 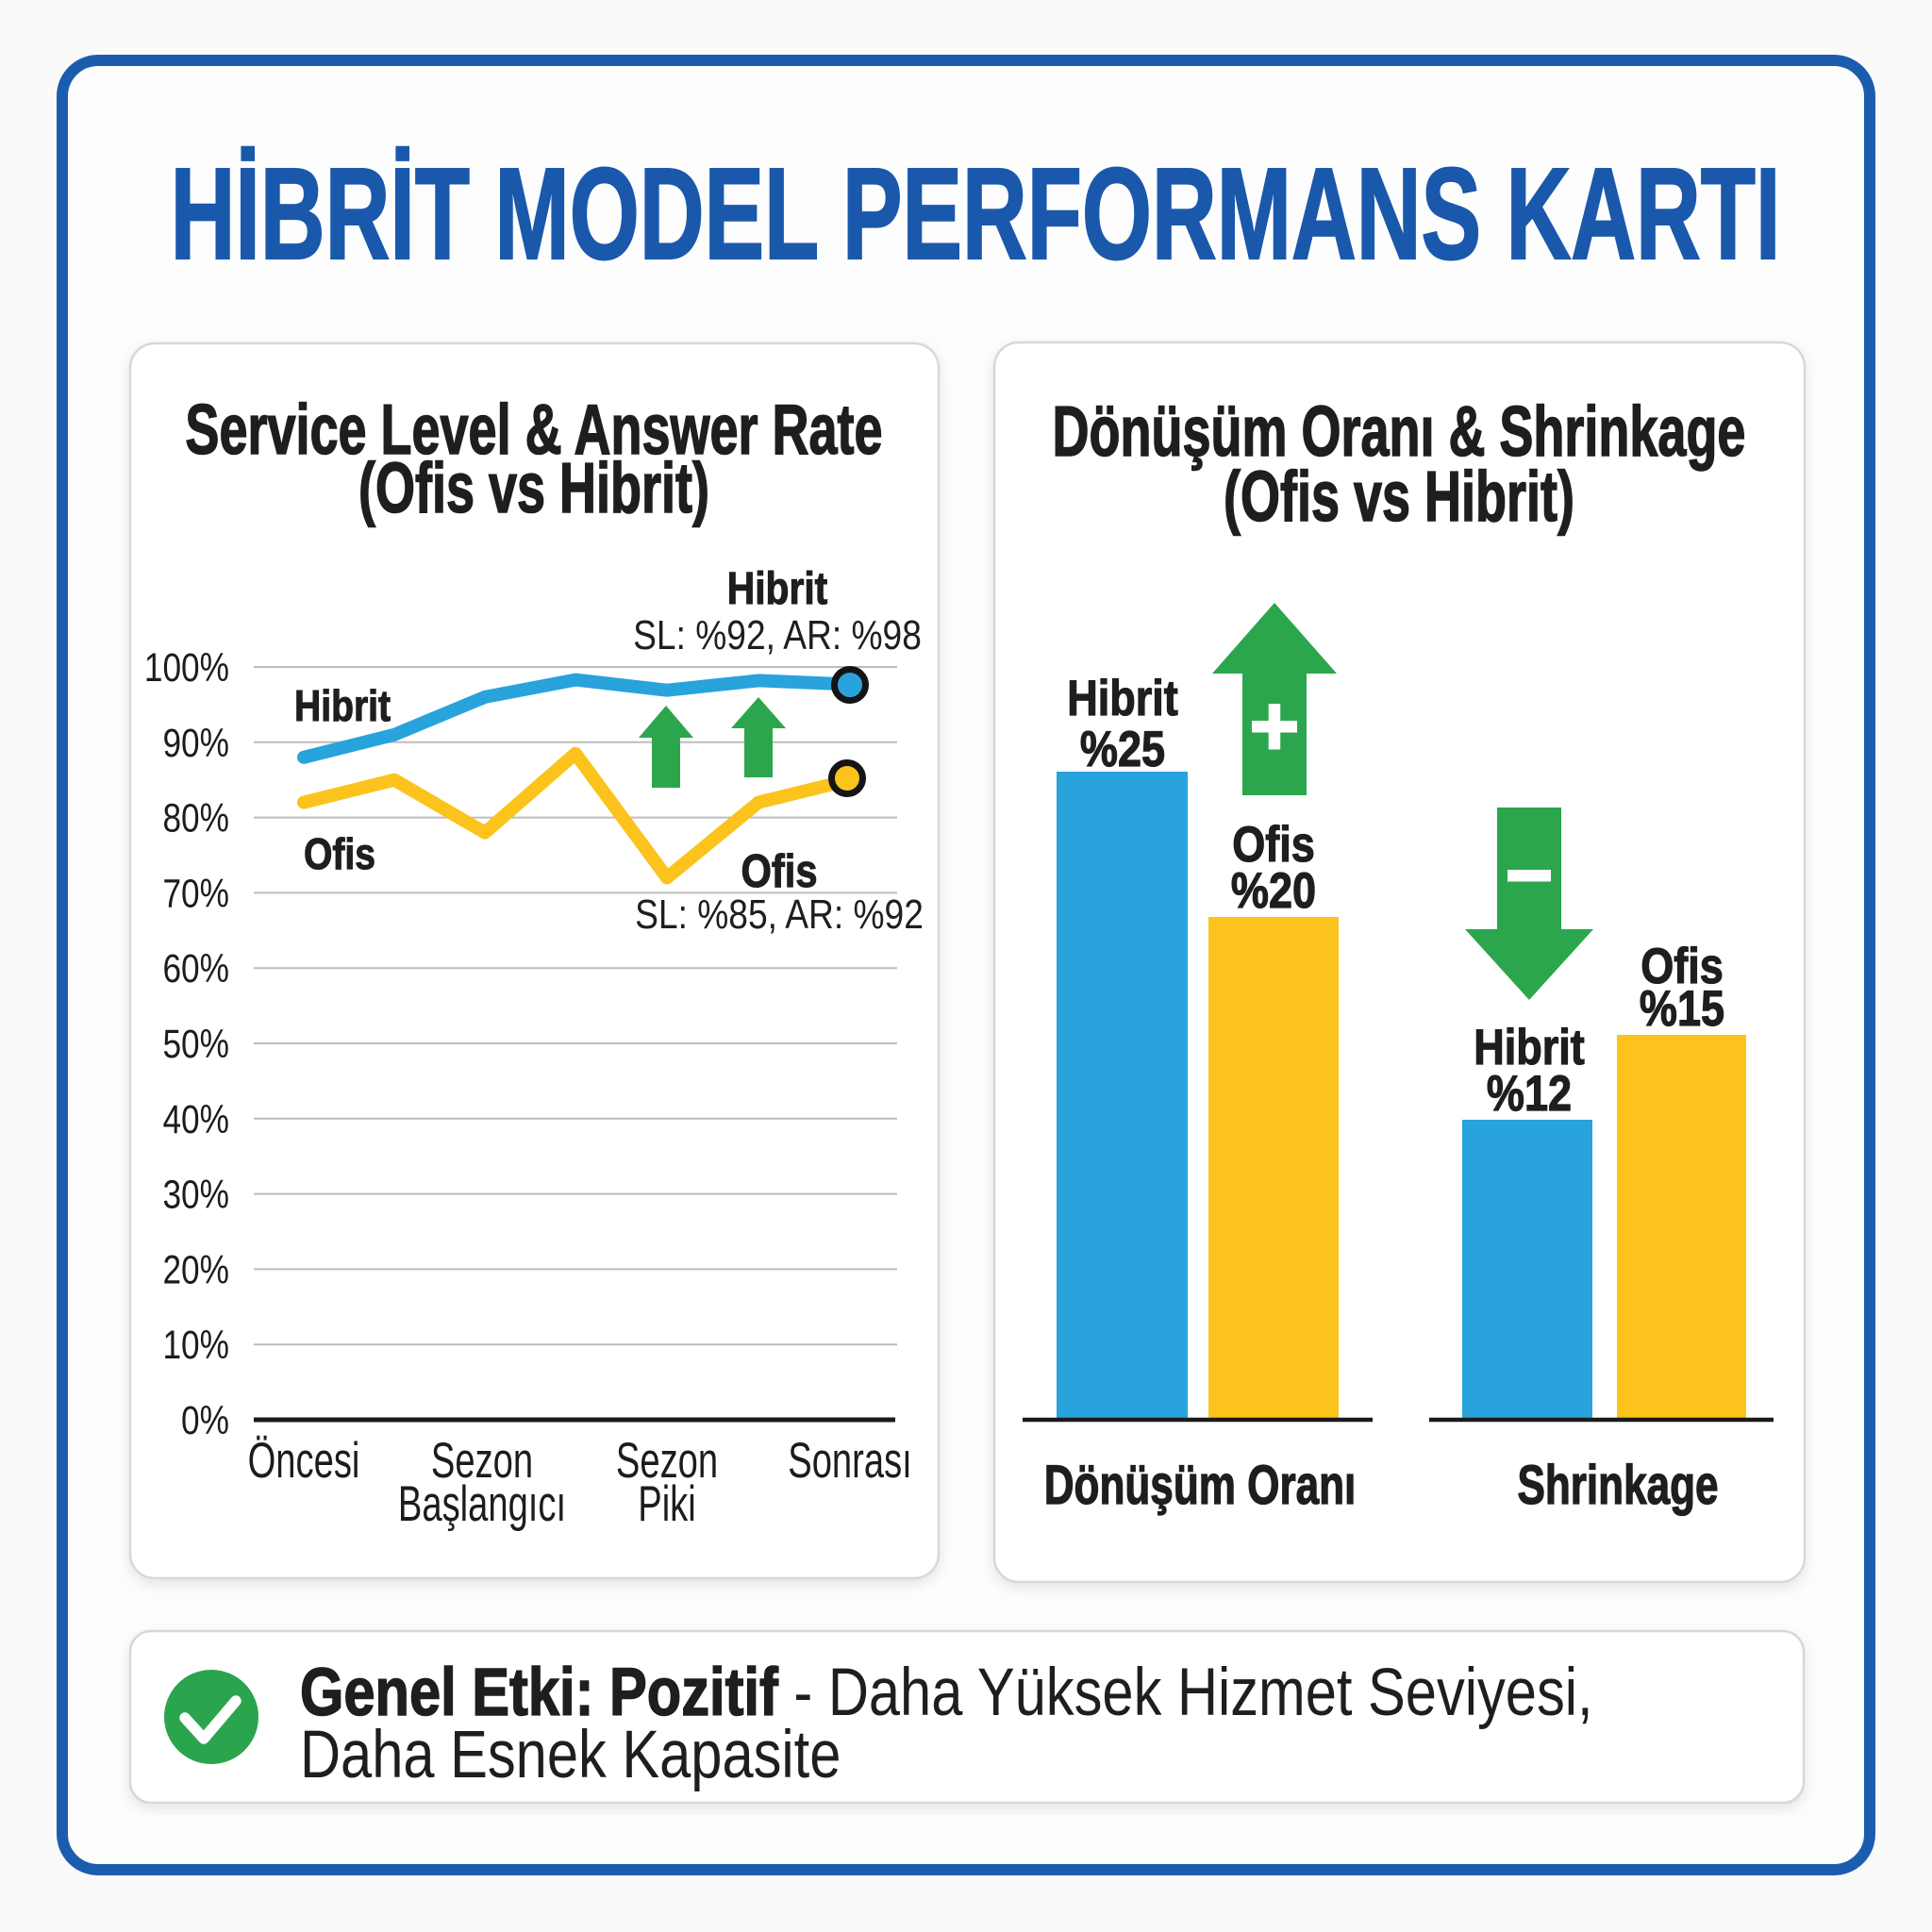 What do you see at coordinates (195, 1194) in the screenshot?
I see `svg-text: 30%` at bounding box center [195, 1194].